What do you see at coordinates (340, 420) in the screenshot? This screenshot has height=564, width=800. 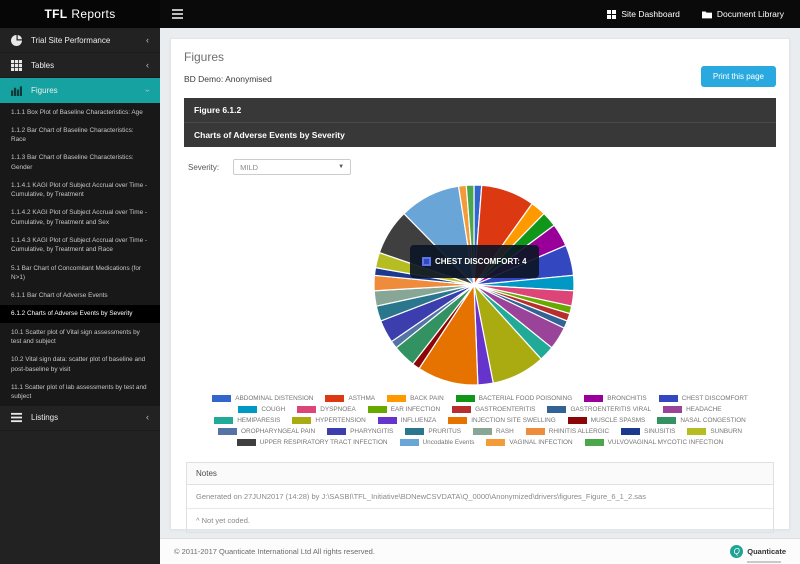 I see `legend-label: HYPERTENSION` at bounding box center [340, 420].